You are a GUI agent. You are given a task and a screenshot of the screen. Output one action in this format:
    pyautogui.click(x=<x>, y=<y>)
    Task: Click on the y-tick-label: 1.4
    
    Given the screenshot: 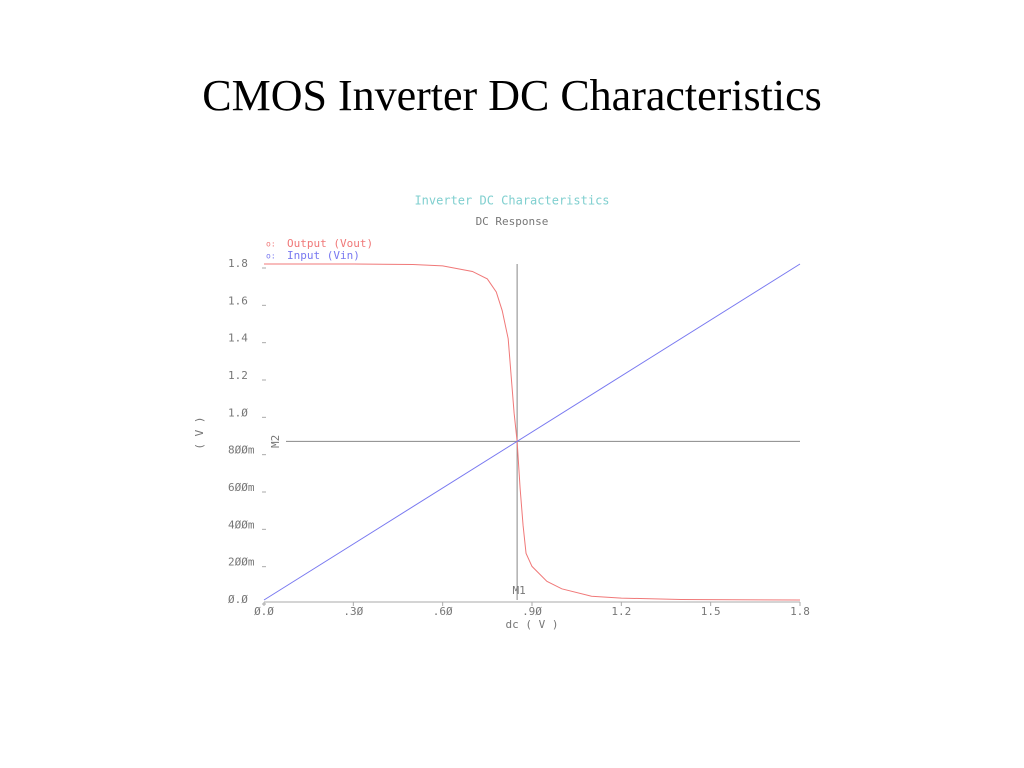 What is the action you would take?
    pyautogui.click(x=238, y=338)
    